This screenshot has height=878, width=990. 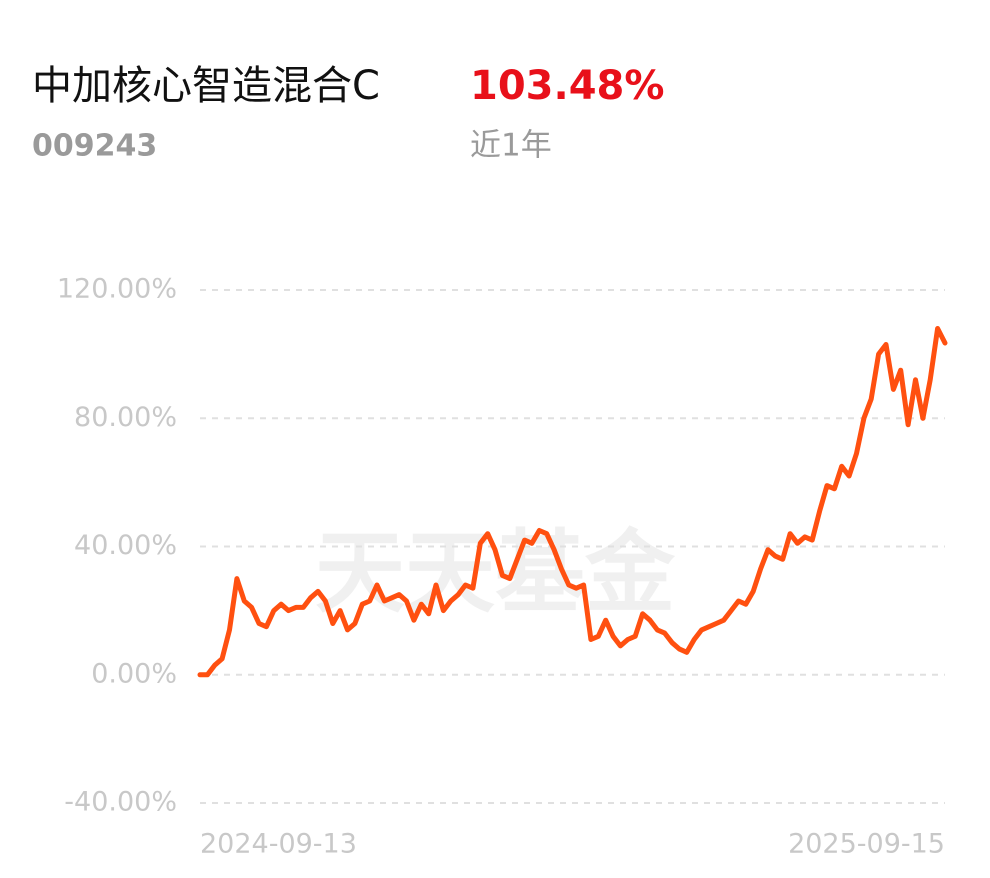 What do you see at coordinates (134, 673) in the screenshot?
I see `y-tick-label: 0.00%` at bounding box center [134, 673].